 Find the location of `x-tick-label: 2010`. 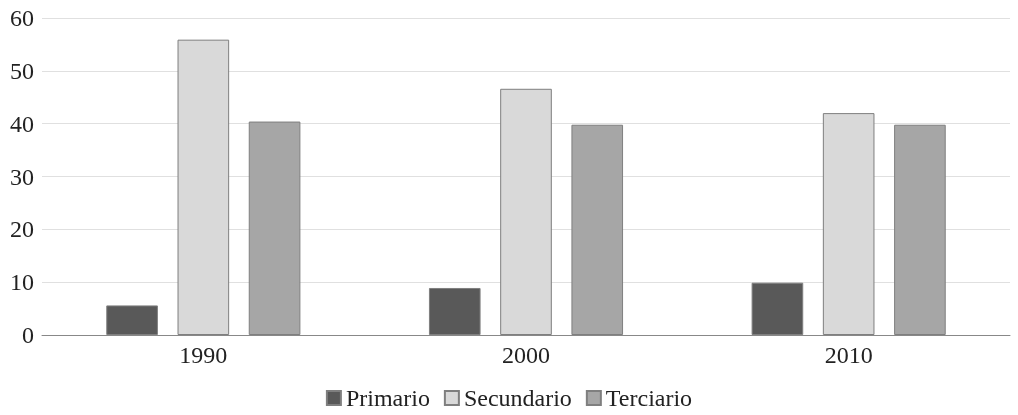

x-tick-label: 2010 is located at coordinates (848, 355).